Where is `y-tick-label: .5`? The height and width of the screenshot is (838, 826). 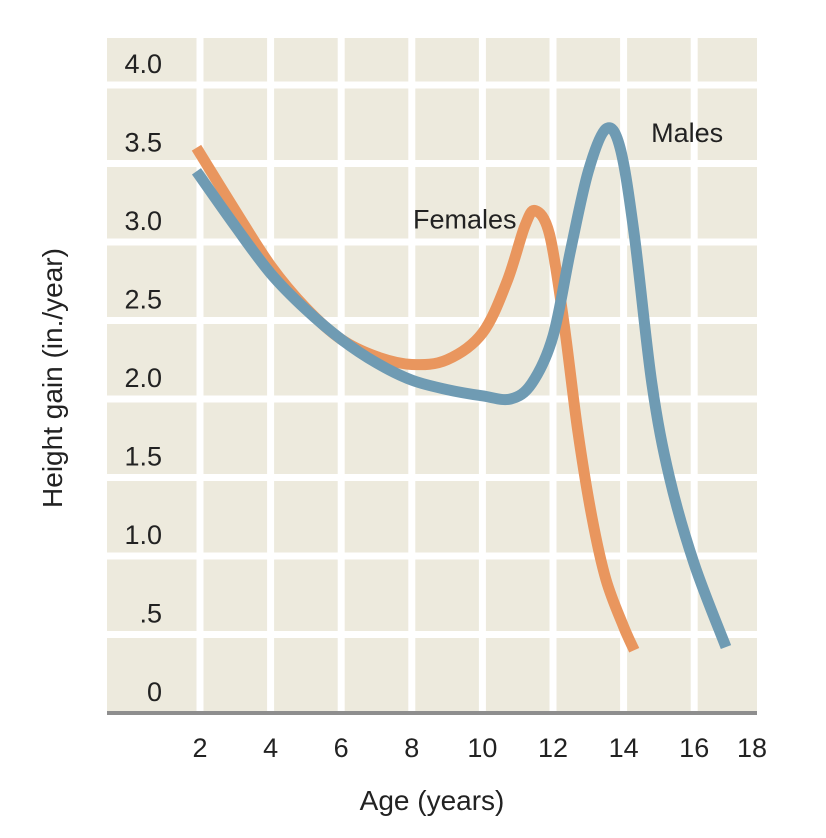 y-tick-label: .5 is located at coordinates (150, 614).